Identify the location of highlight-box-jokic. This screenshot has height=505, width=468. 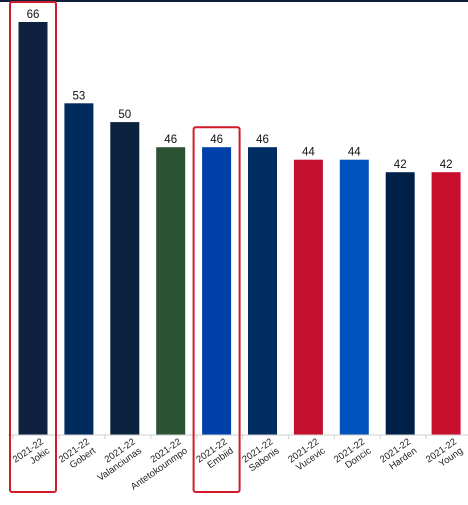
(33, 247).